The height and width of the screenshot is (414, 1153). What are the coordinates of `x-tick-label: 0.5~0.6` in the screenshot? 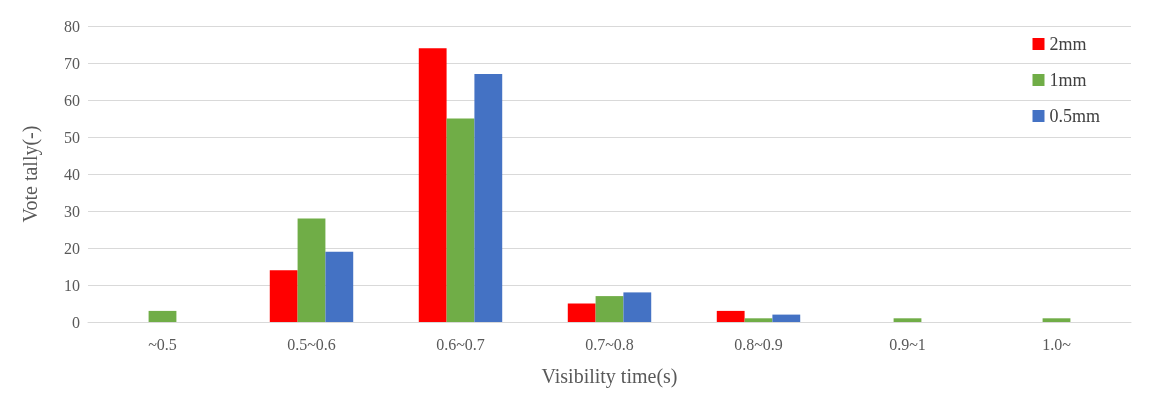 It's located at (311, 344).